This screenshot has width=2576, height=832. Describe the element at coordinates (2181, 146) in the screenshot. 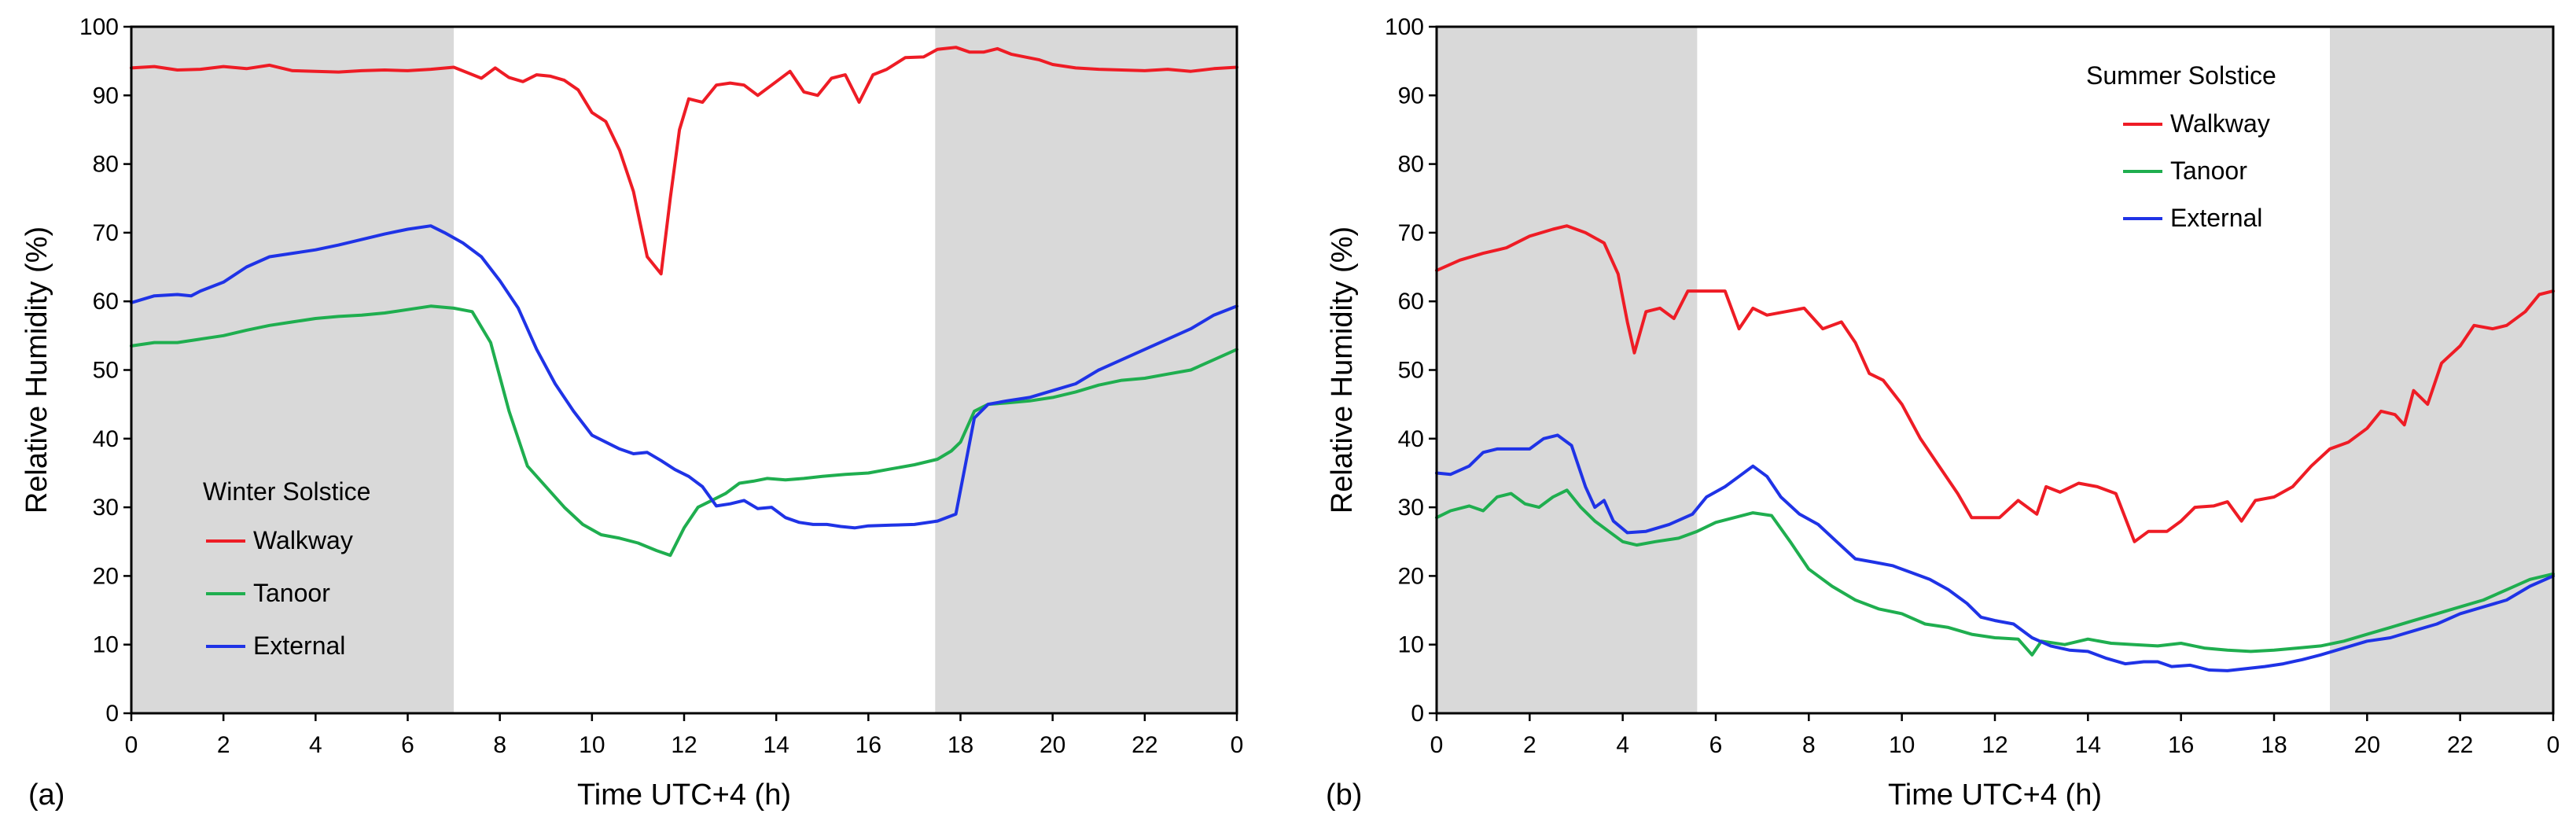

I see `legend: Summer Solstice Walkway Tanoor External` at that location.